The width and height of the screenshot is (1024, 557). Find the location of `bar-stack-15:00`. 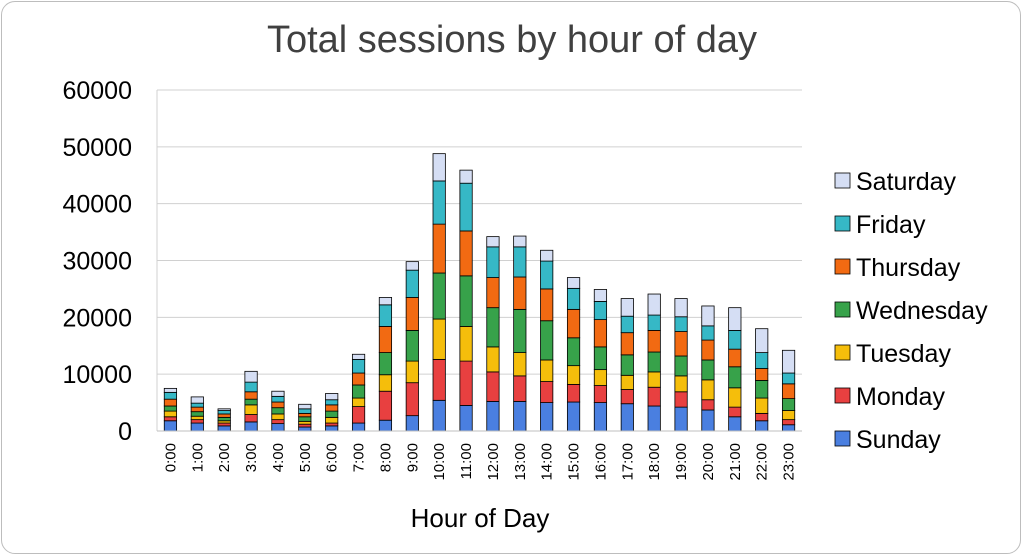

bar-stack-15:00 is located at coordinates (573, 354).